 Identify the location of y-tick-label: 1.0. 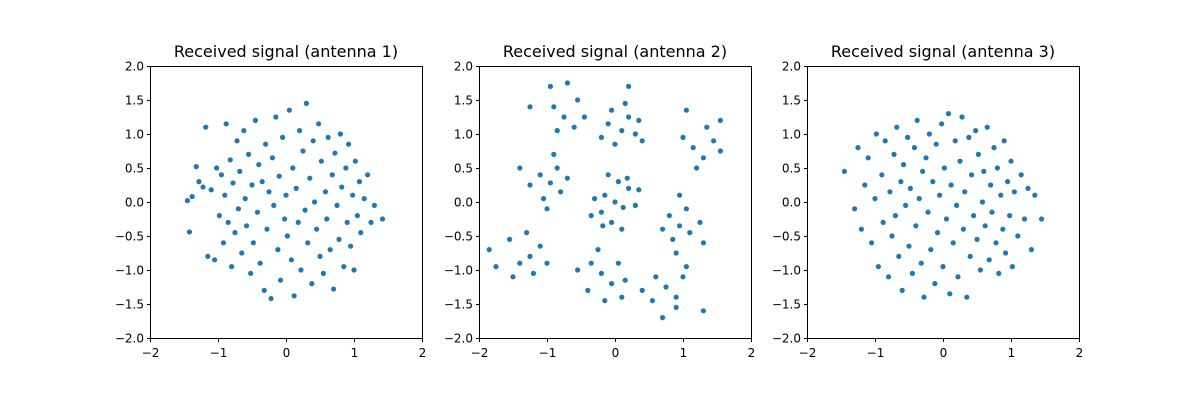
(134, 135).